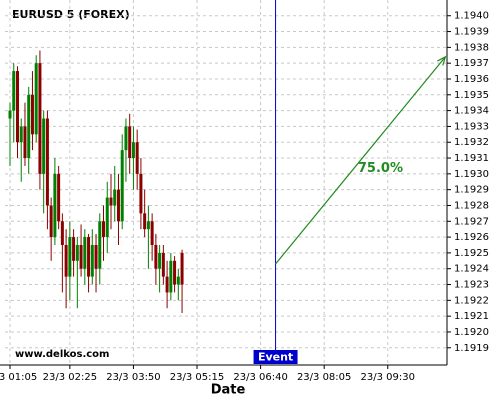 This screenshot has height=400, width=500. I want to click on x-tick-label: 23/3 03:50, so click(133, 377).